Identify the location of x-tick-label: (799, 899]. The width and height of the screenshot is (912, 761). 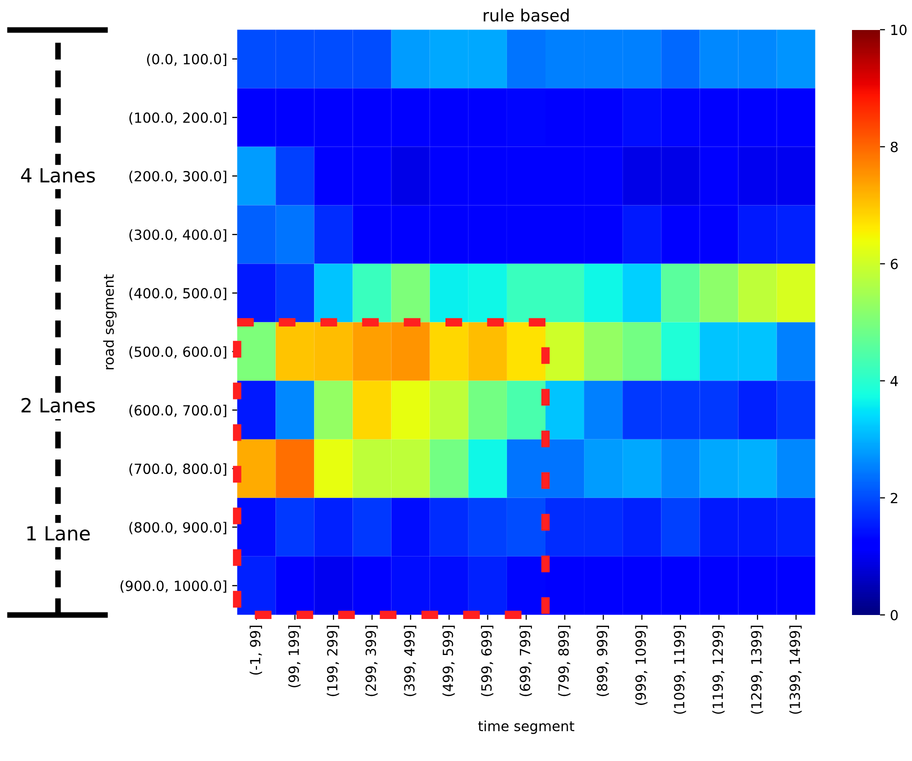
(564, 661).